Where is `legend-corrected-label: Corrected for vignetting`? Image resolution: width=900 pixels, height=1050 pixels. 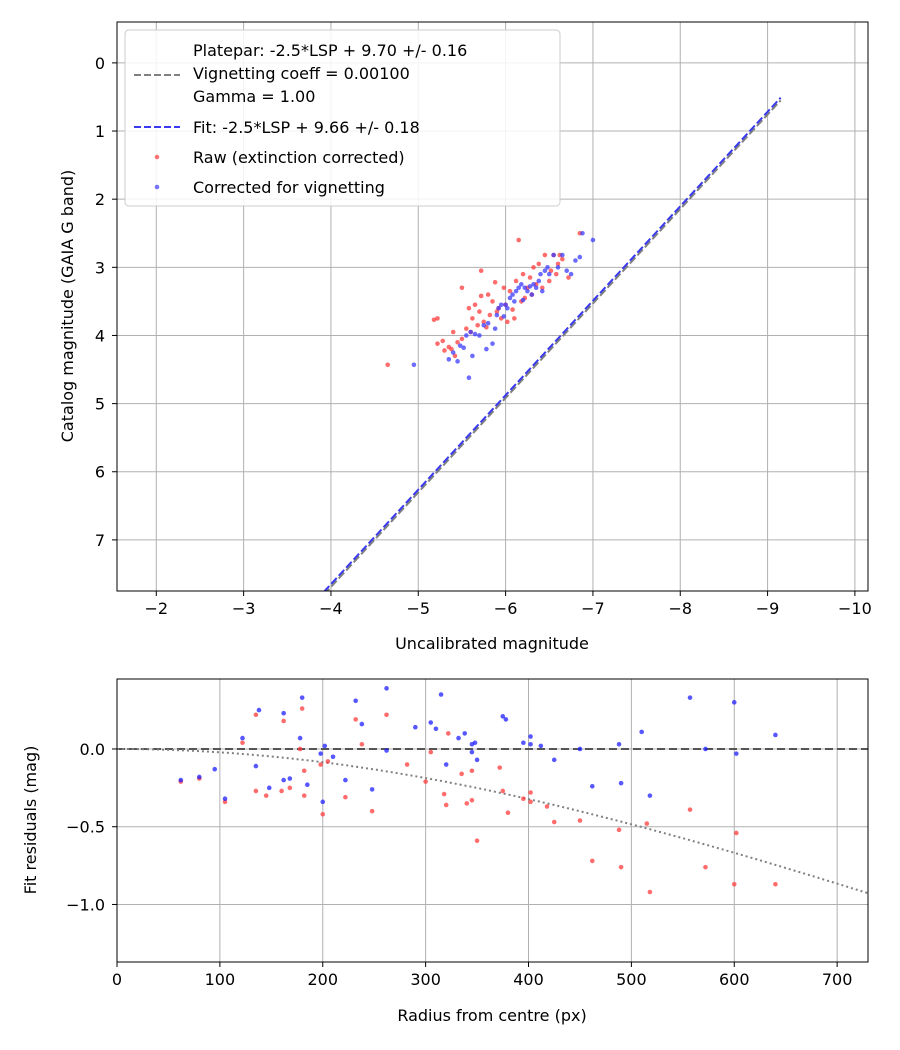 legend-corrected-label: Corrected for vignetting is located at coordinates (289, 187).